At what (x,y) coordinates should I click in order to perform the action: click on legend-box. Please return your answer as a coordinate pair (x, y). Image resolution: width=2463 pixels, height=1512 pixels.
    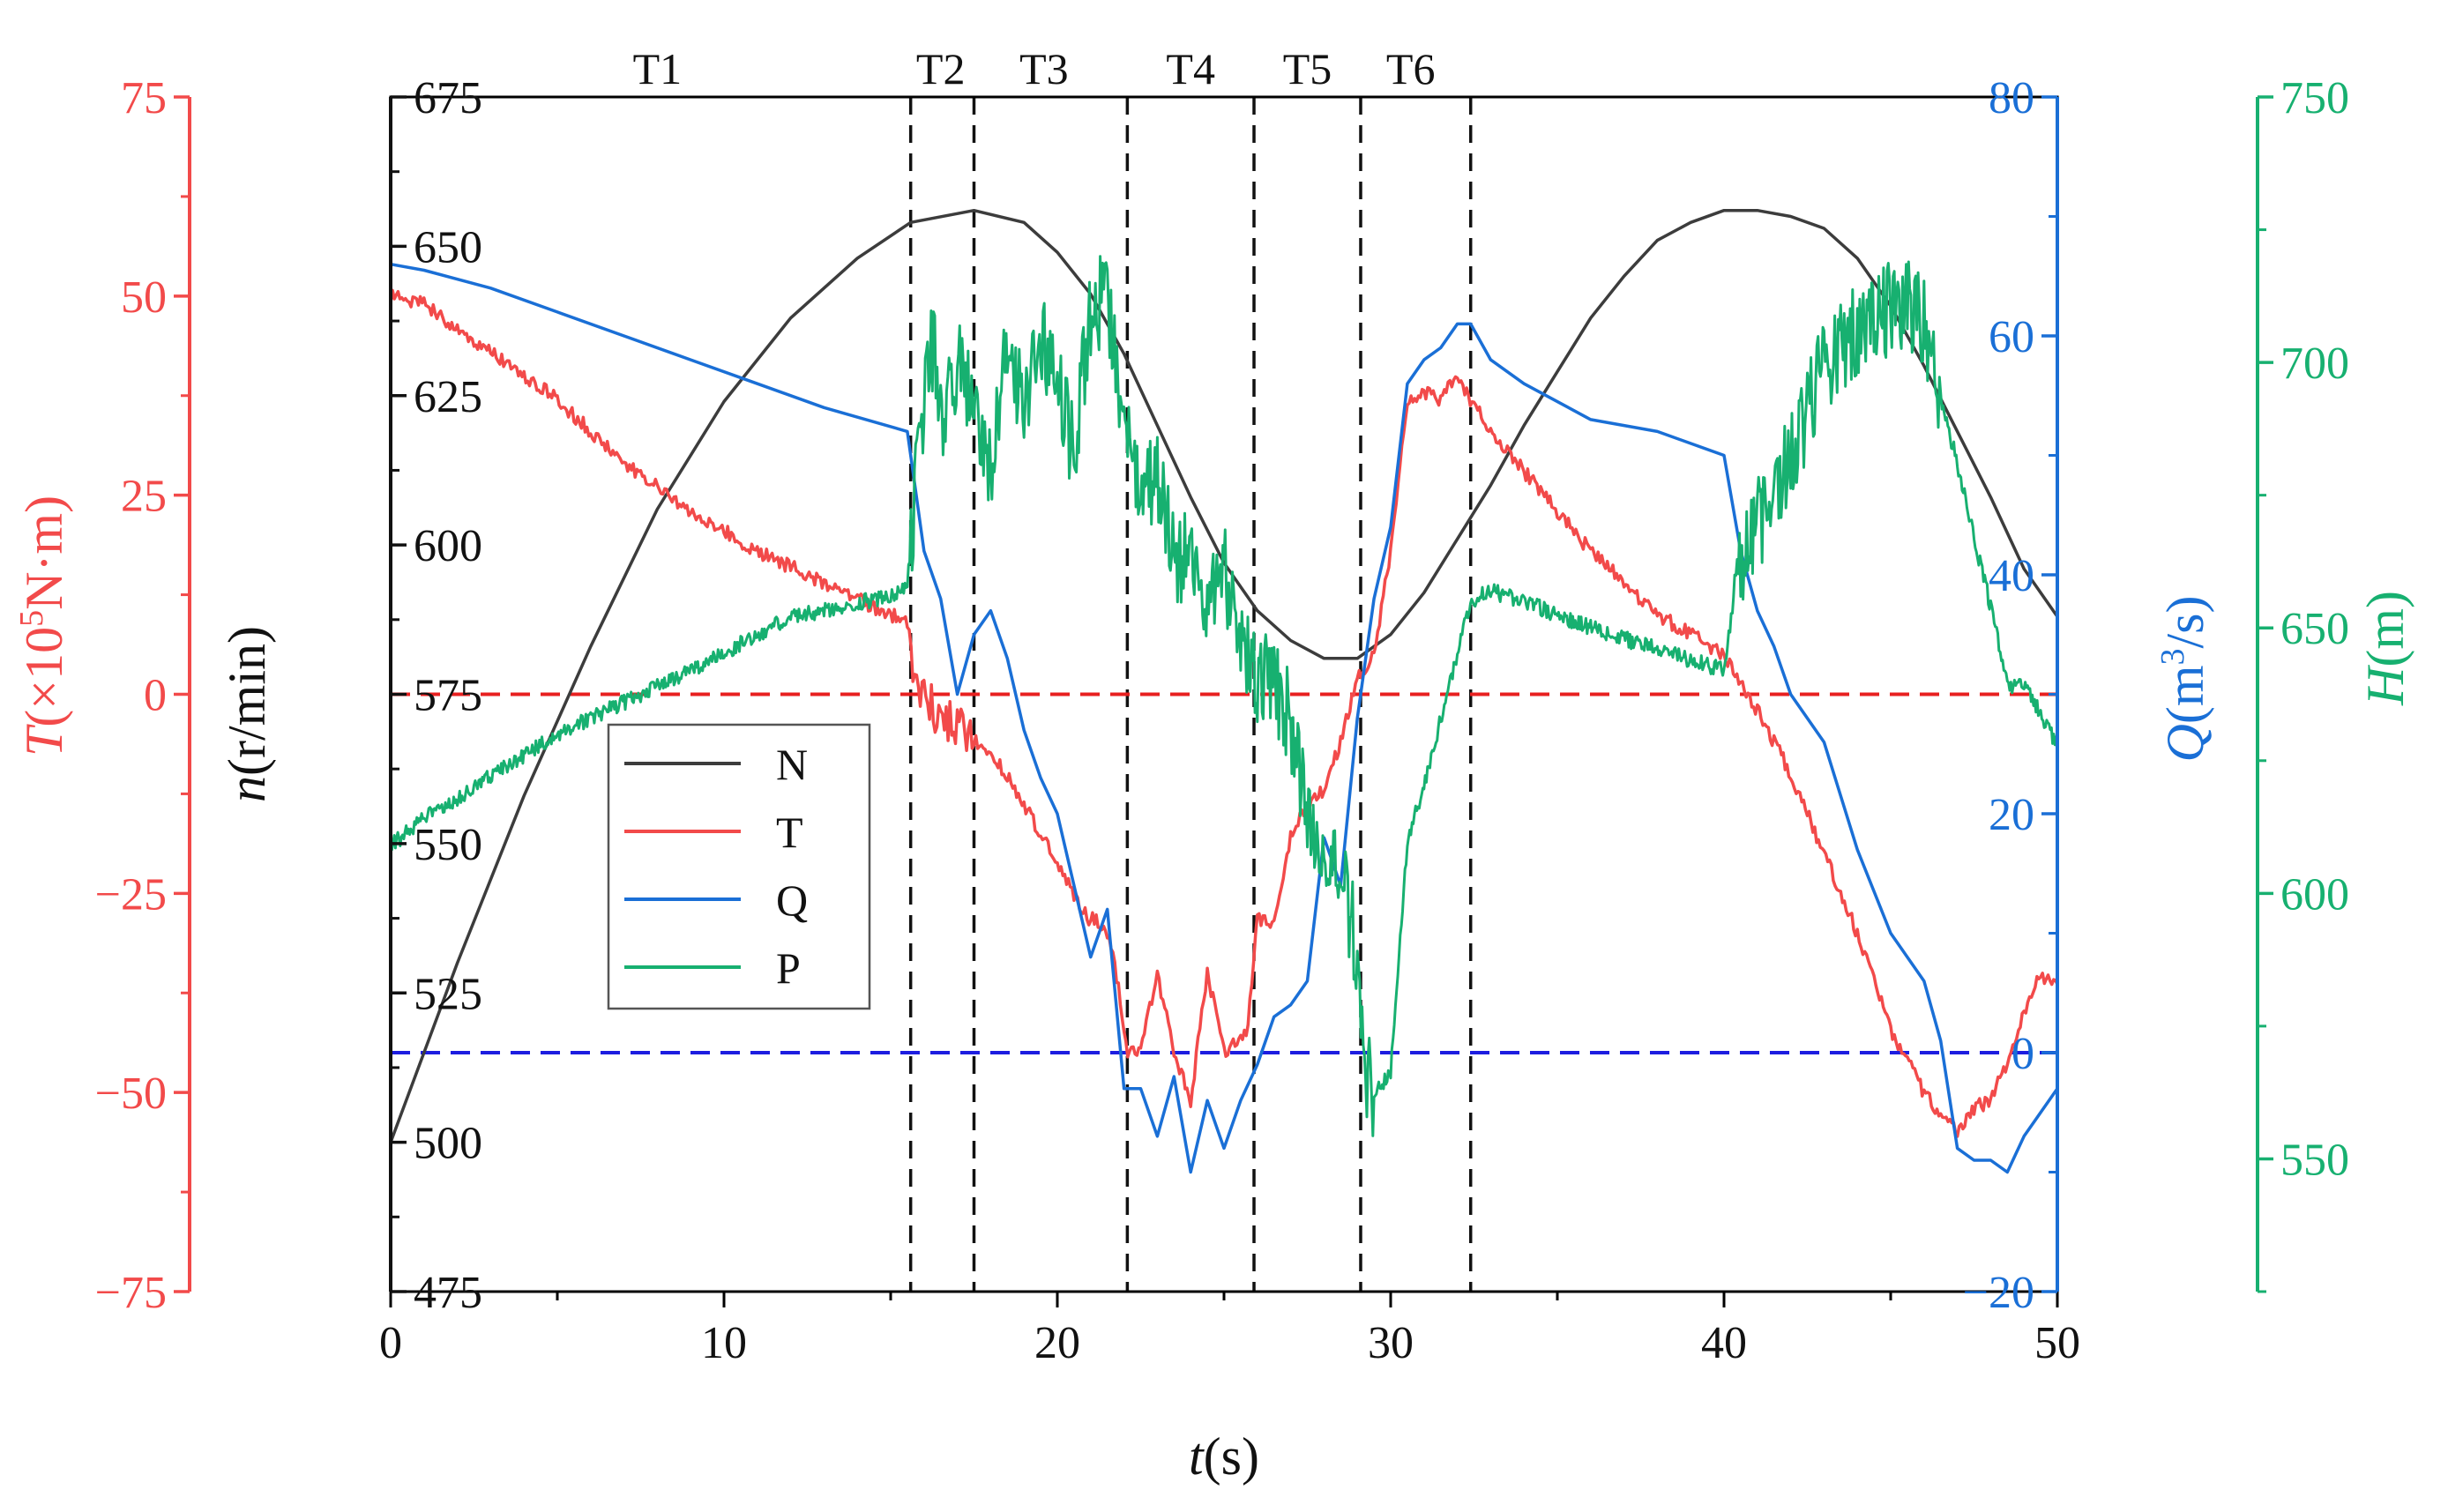
    Looking at the image, I should click on (739, 866).